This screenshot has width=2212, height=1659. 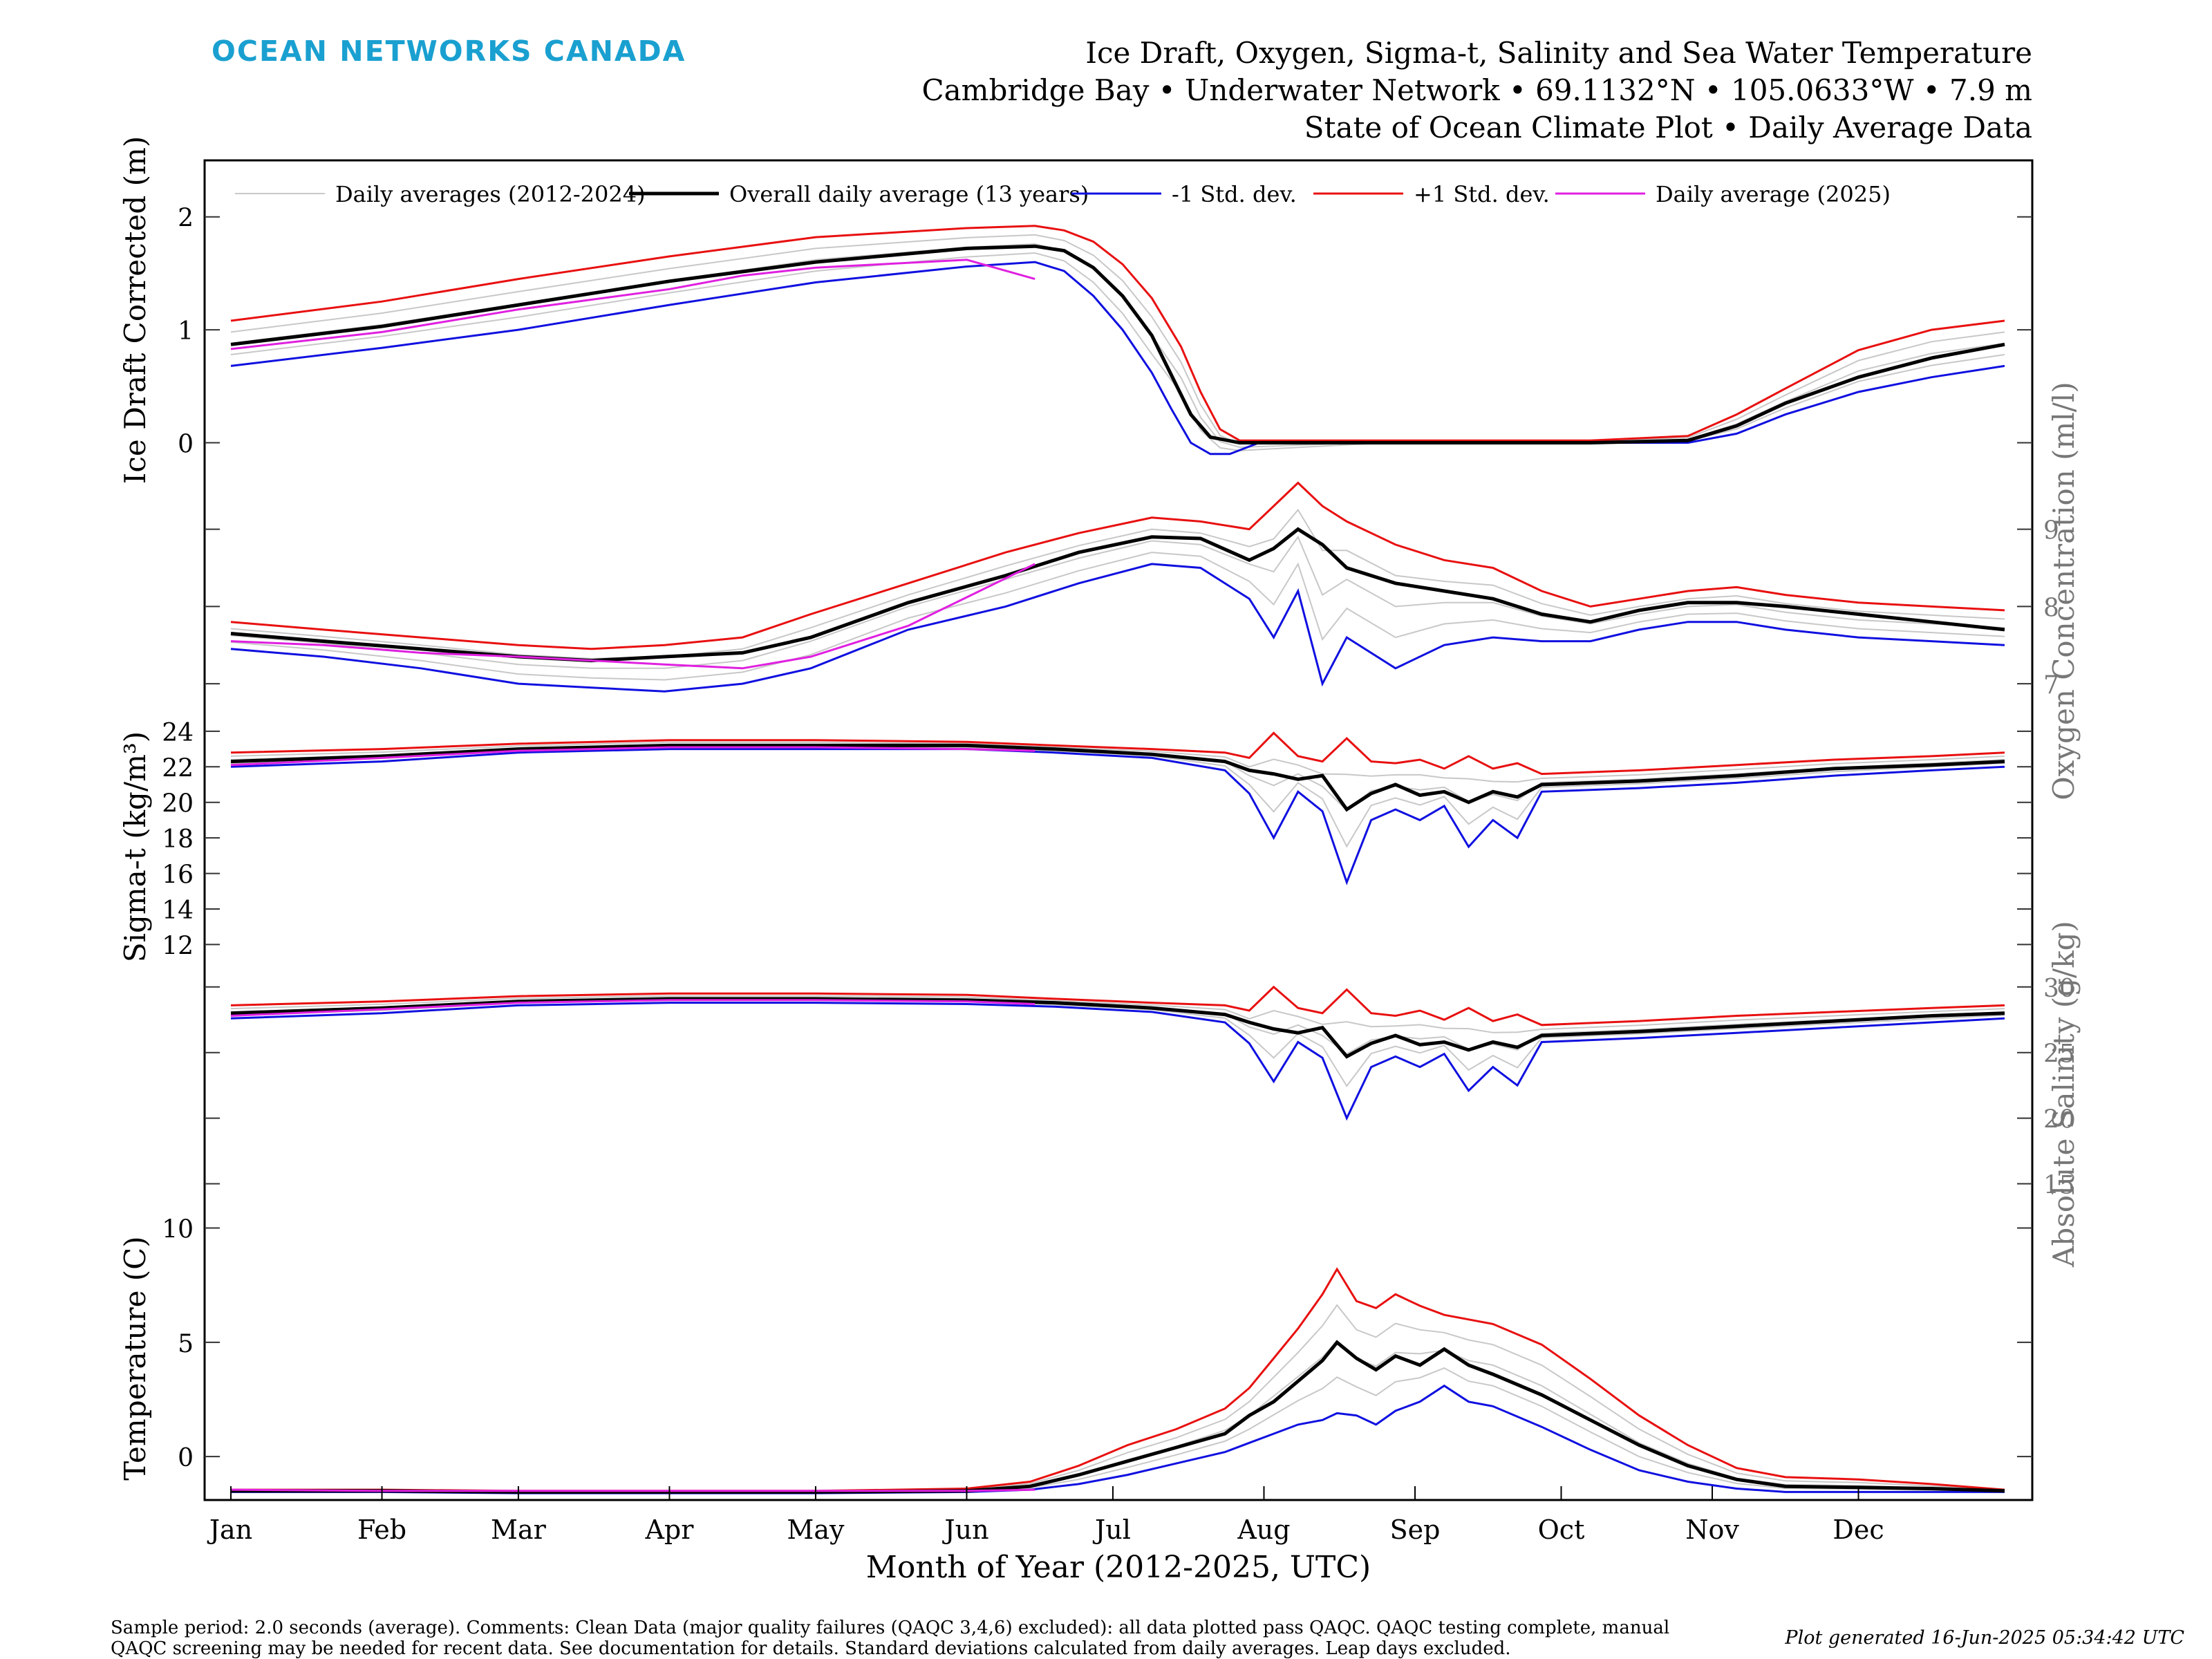 I want to click on salinity-tick-label: 20, so click(x=2059, y=1120).